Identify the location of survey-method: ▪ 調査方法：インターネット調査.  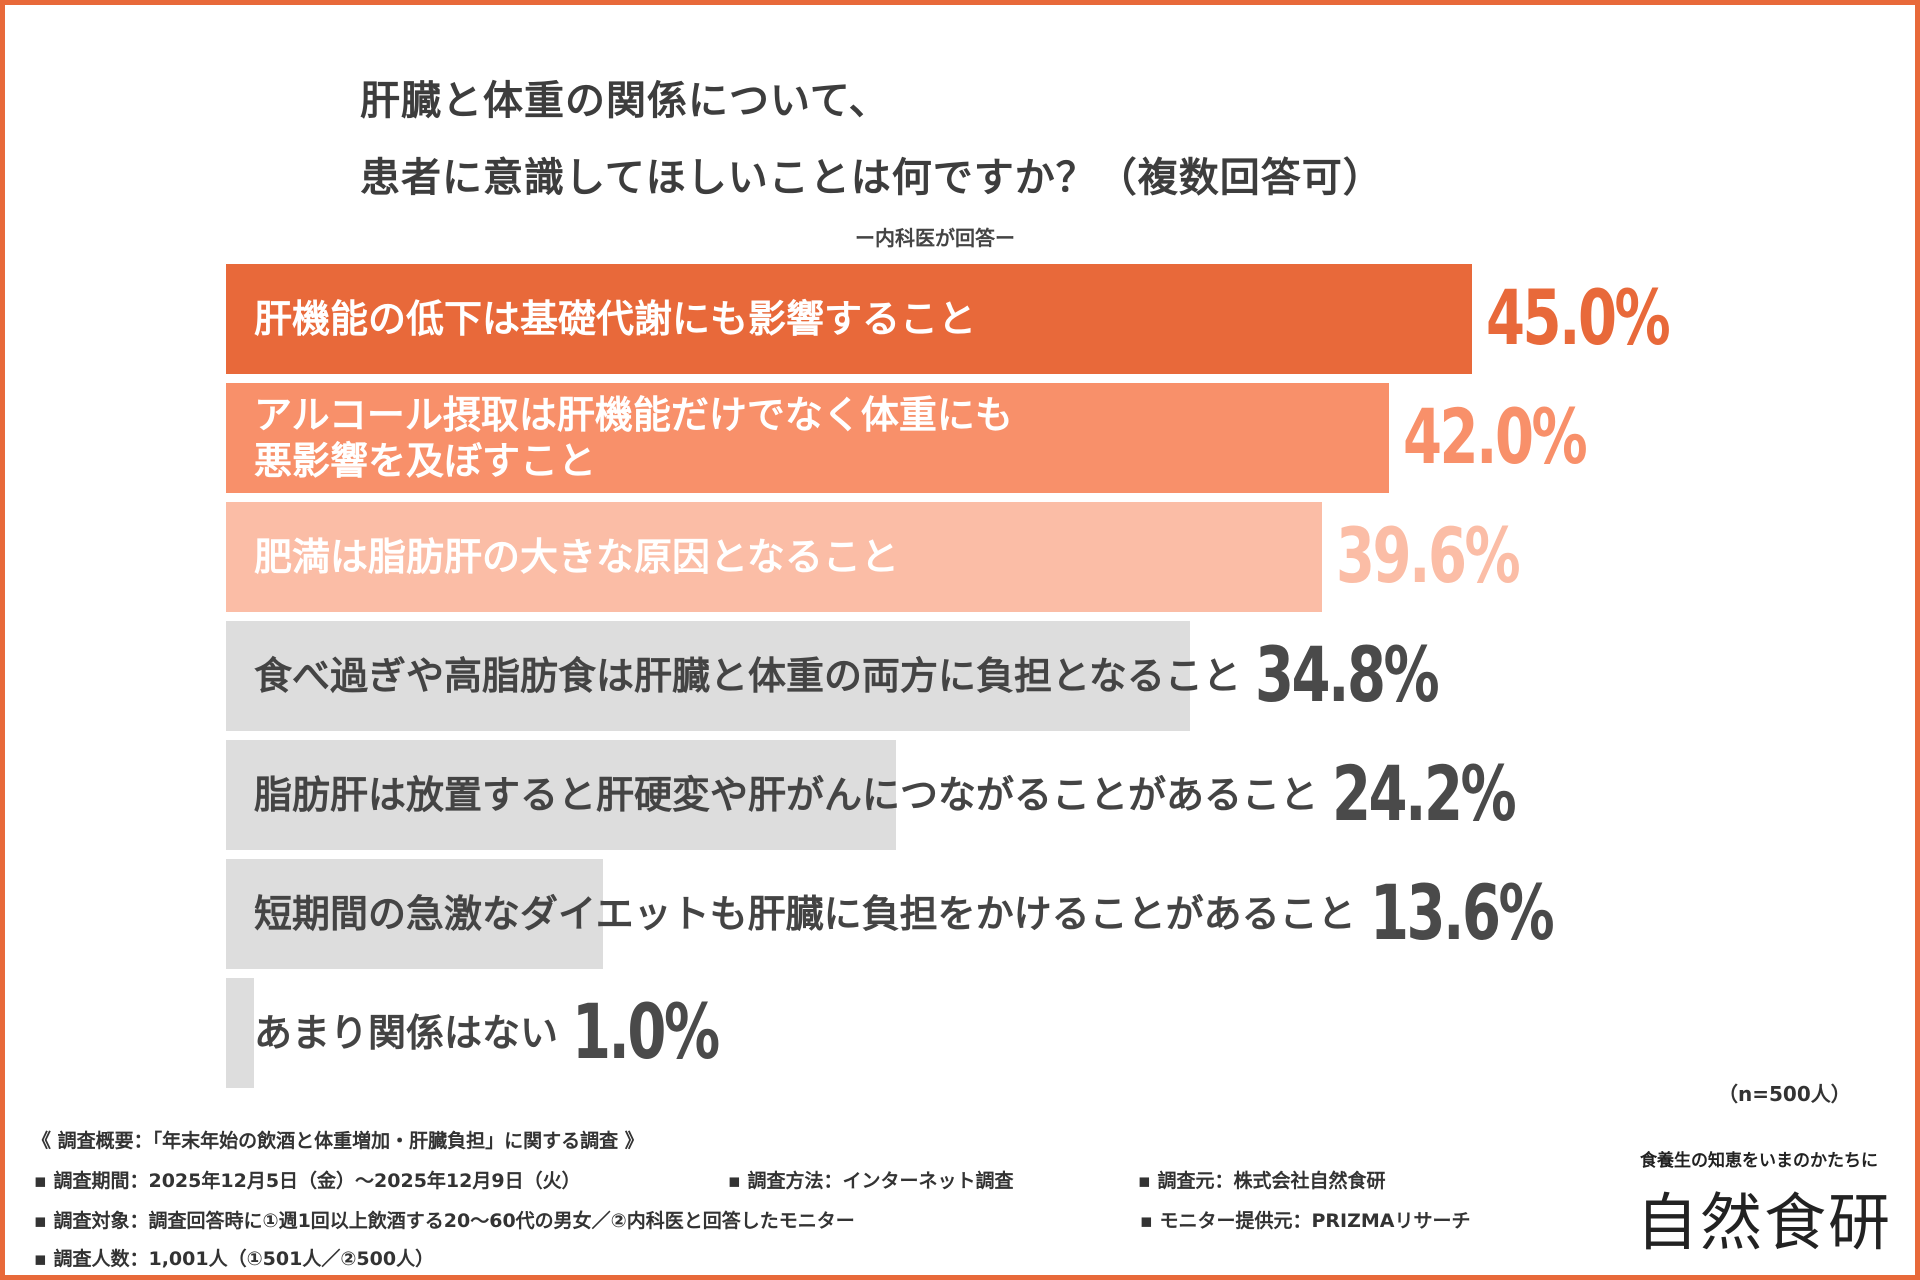
(871, 1181).